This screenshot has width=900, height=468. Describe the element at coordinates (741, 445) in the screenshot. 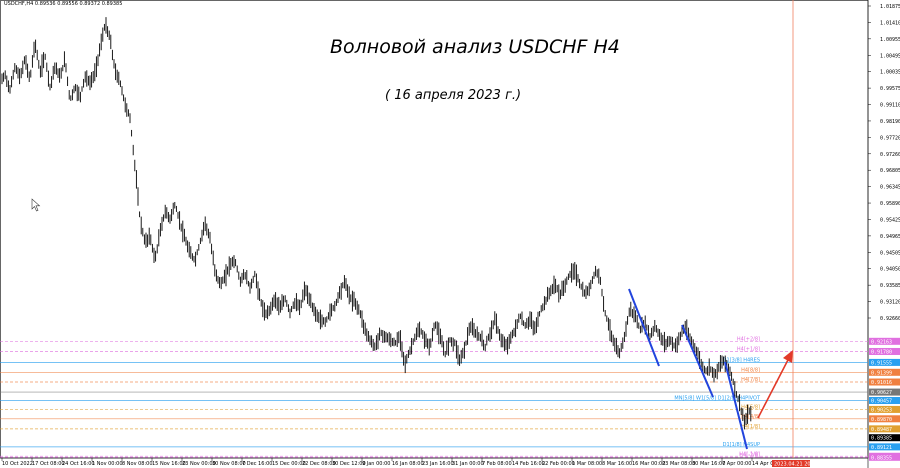

I see `level-label: D1[1/8] H4SUP` at that location.